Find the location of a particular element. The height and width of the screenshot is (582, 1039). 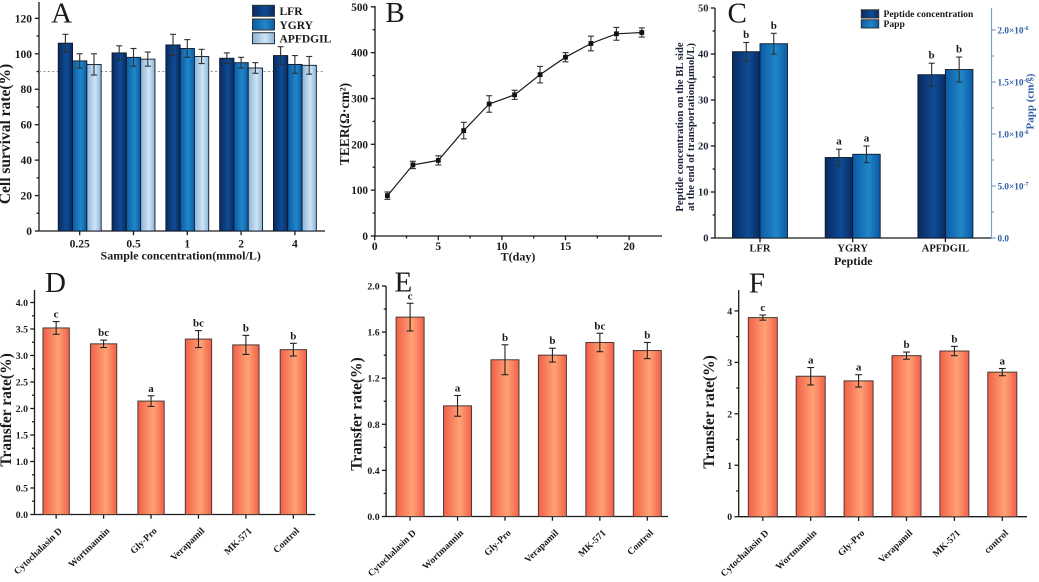

svg-text: 15 is located at coordinates (566, 247).